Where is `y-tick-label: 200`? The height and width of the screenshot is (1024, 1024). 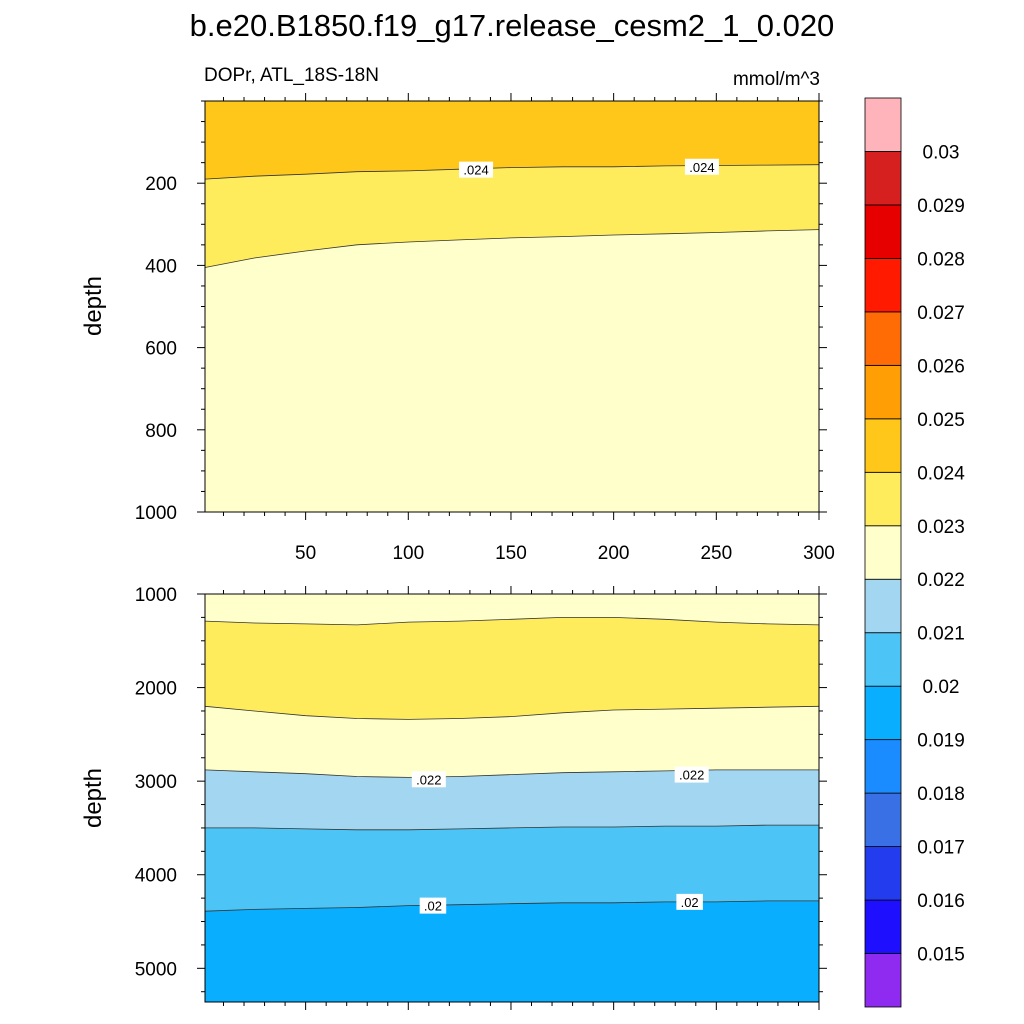
y-tick-label: 200 is located at coordinates (161, 184).